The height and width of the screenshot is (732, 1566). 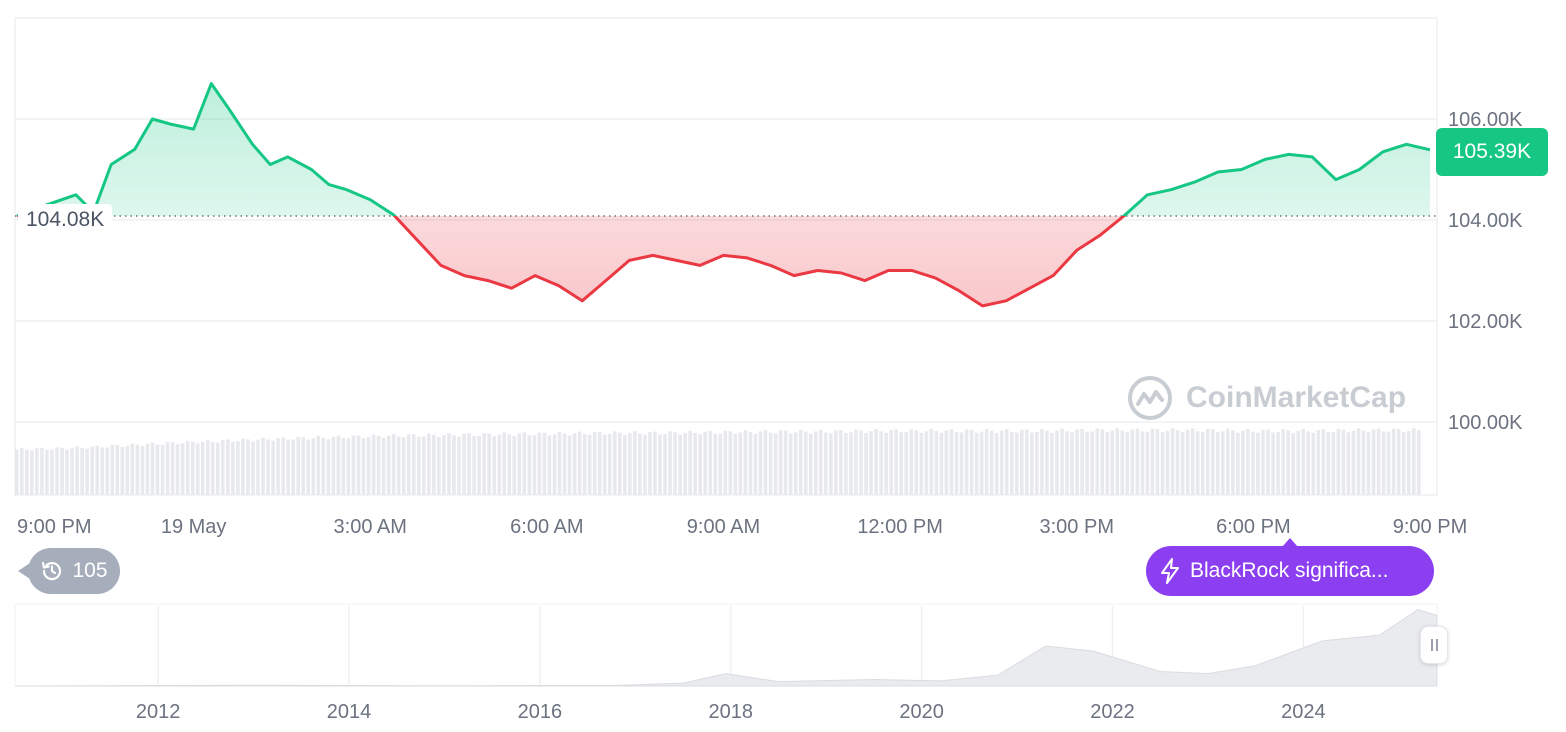 I want to click on history-badge: 105, so click(x=69, y=571).